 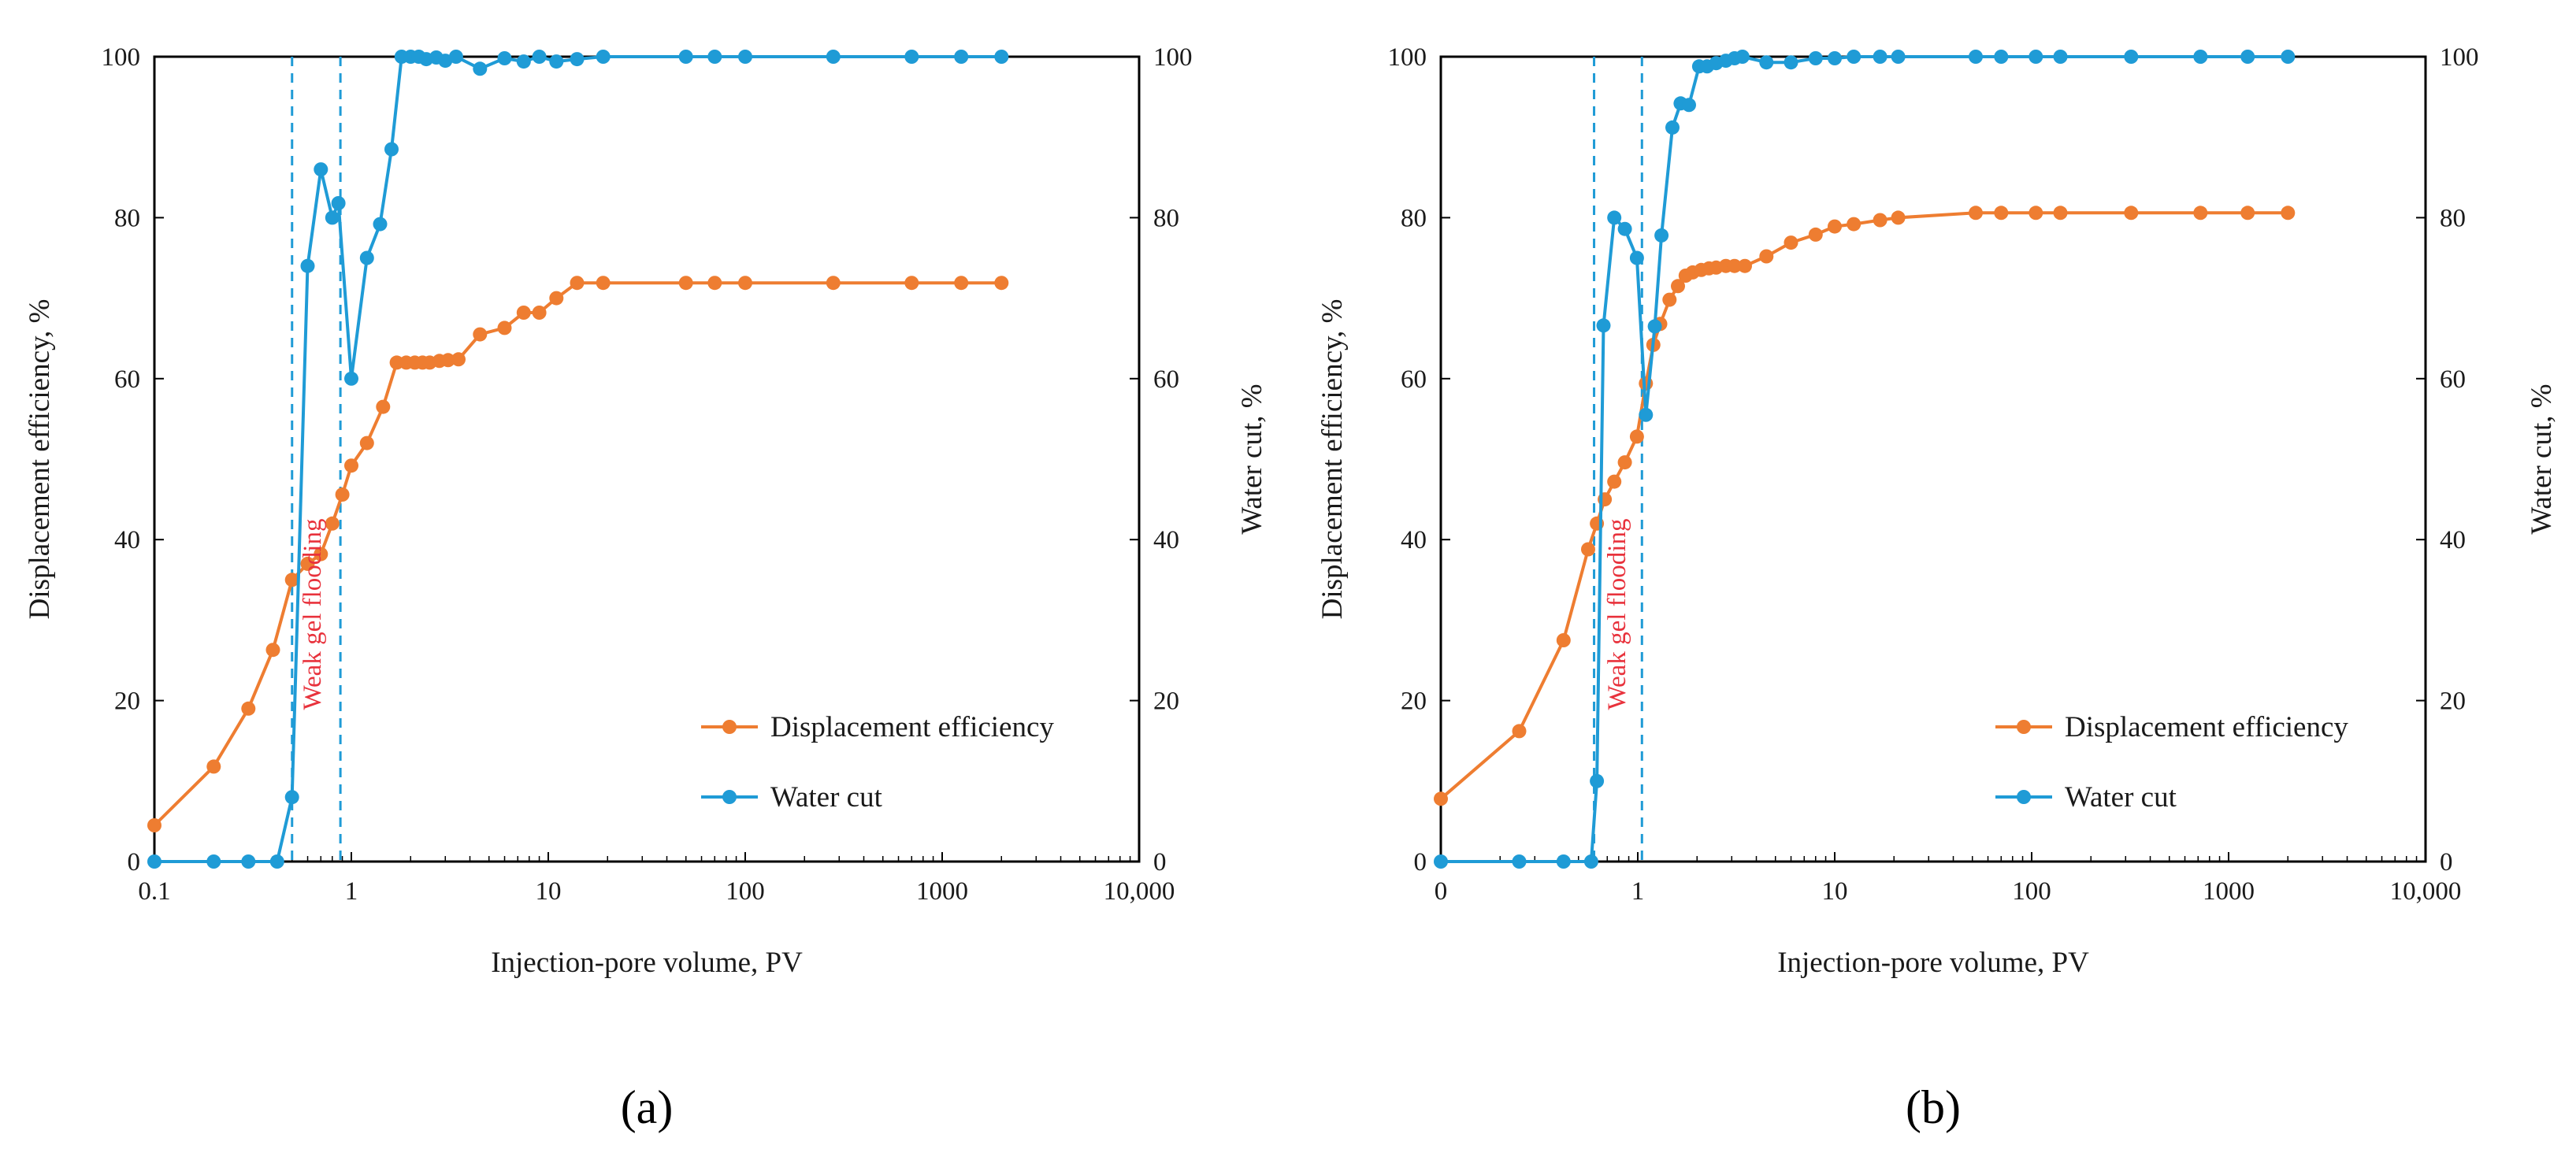 I want to click on y2-axis-label-a: Water cut, %, so click(x=1252, y=459).